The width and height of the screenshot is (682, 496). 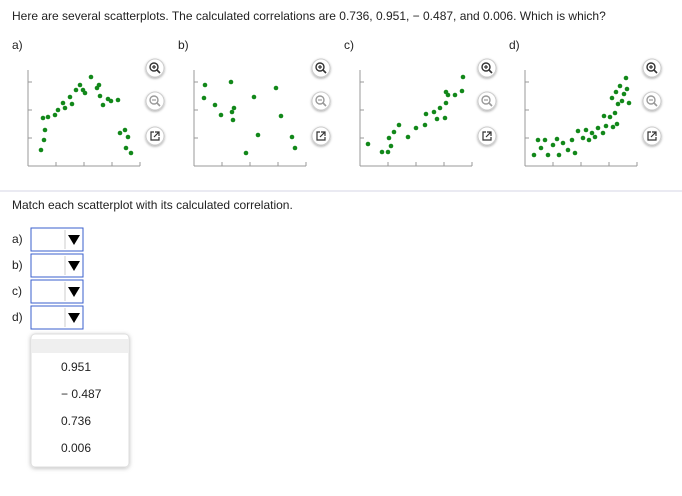 What do you see at coordinates (17, 291) in the screenshot?
I see `row-label: c)` at bounding box center [17, 291].